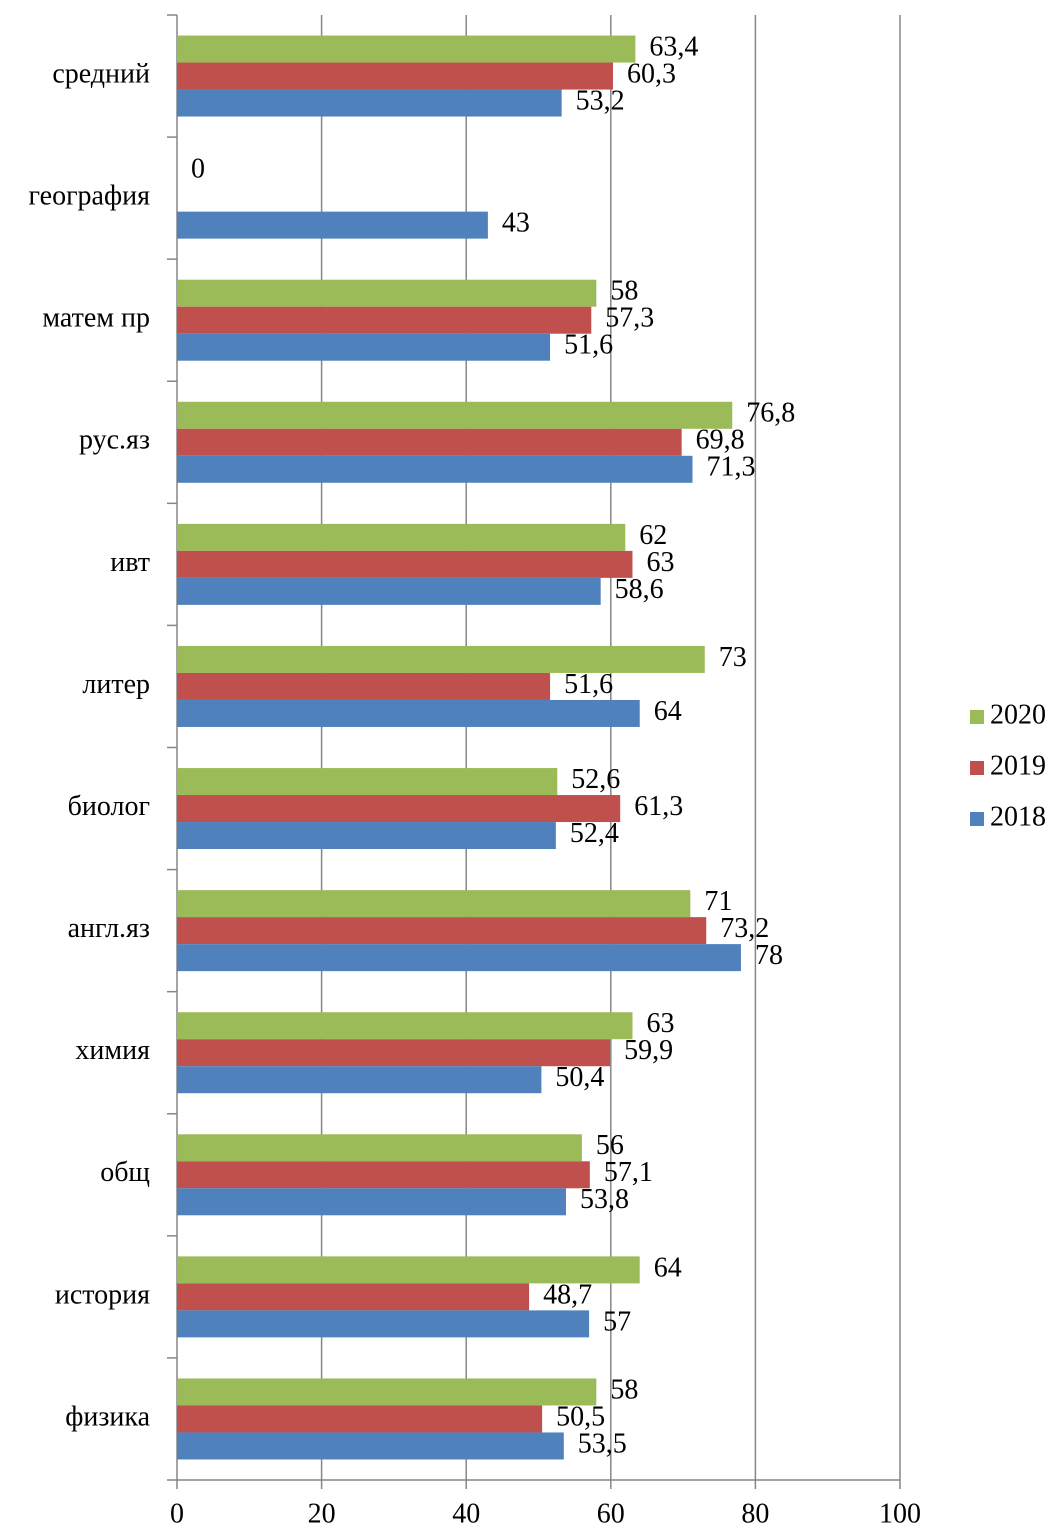 The width and height of the screenshot is (1058, 1530). I want to click on x-tick-label: 20, so click(322, 1513).